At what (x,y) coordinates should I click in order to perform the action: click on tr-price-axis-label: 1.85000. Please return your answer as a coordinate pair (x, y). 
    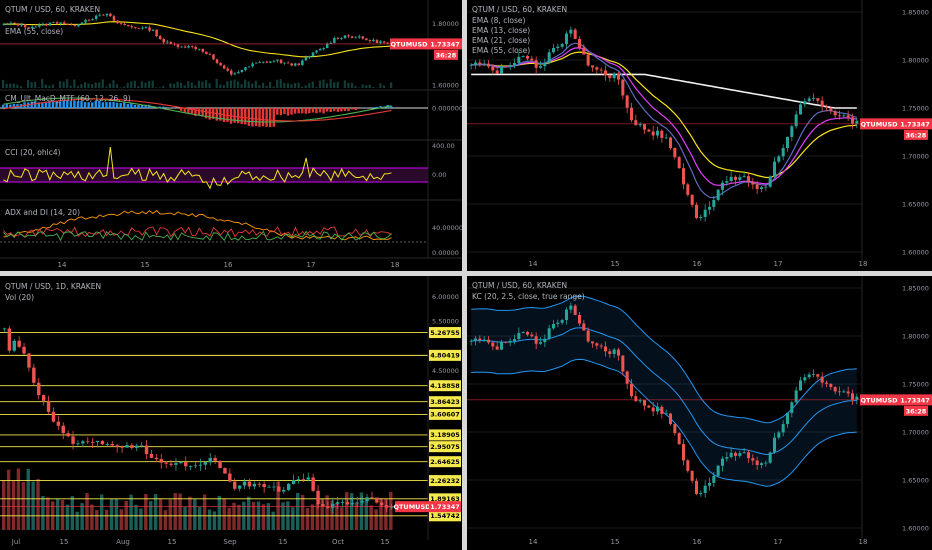
    Looking at the image, I should click on (915, 13).